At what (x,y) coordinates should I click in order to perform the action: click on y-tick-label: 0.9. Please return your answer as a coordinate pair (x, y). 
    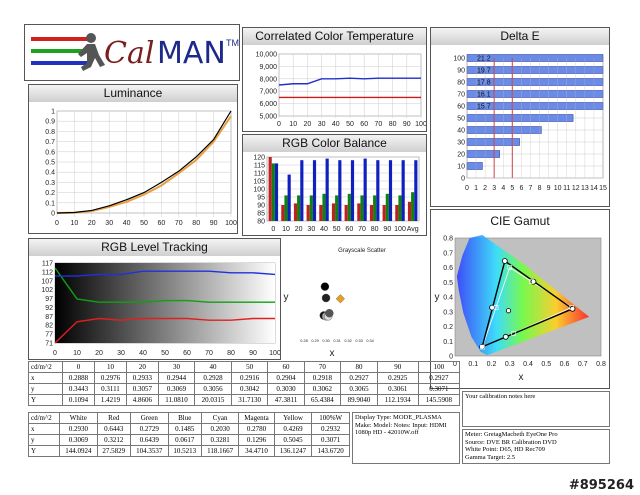
    Looking at the image, I should click on (50, 122).